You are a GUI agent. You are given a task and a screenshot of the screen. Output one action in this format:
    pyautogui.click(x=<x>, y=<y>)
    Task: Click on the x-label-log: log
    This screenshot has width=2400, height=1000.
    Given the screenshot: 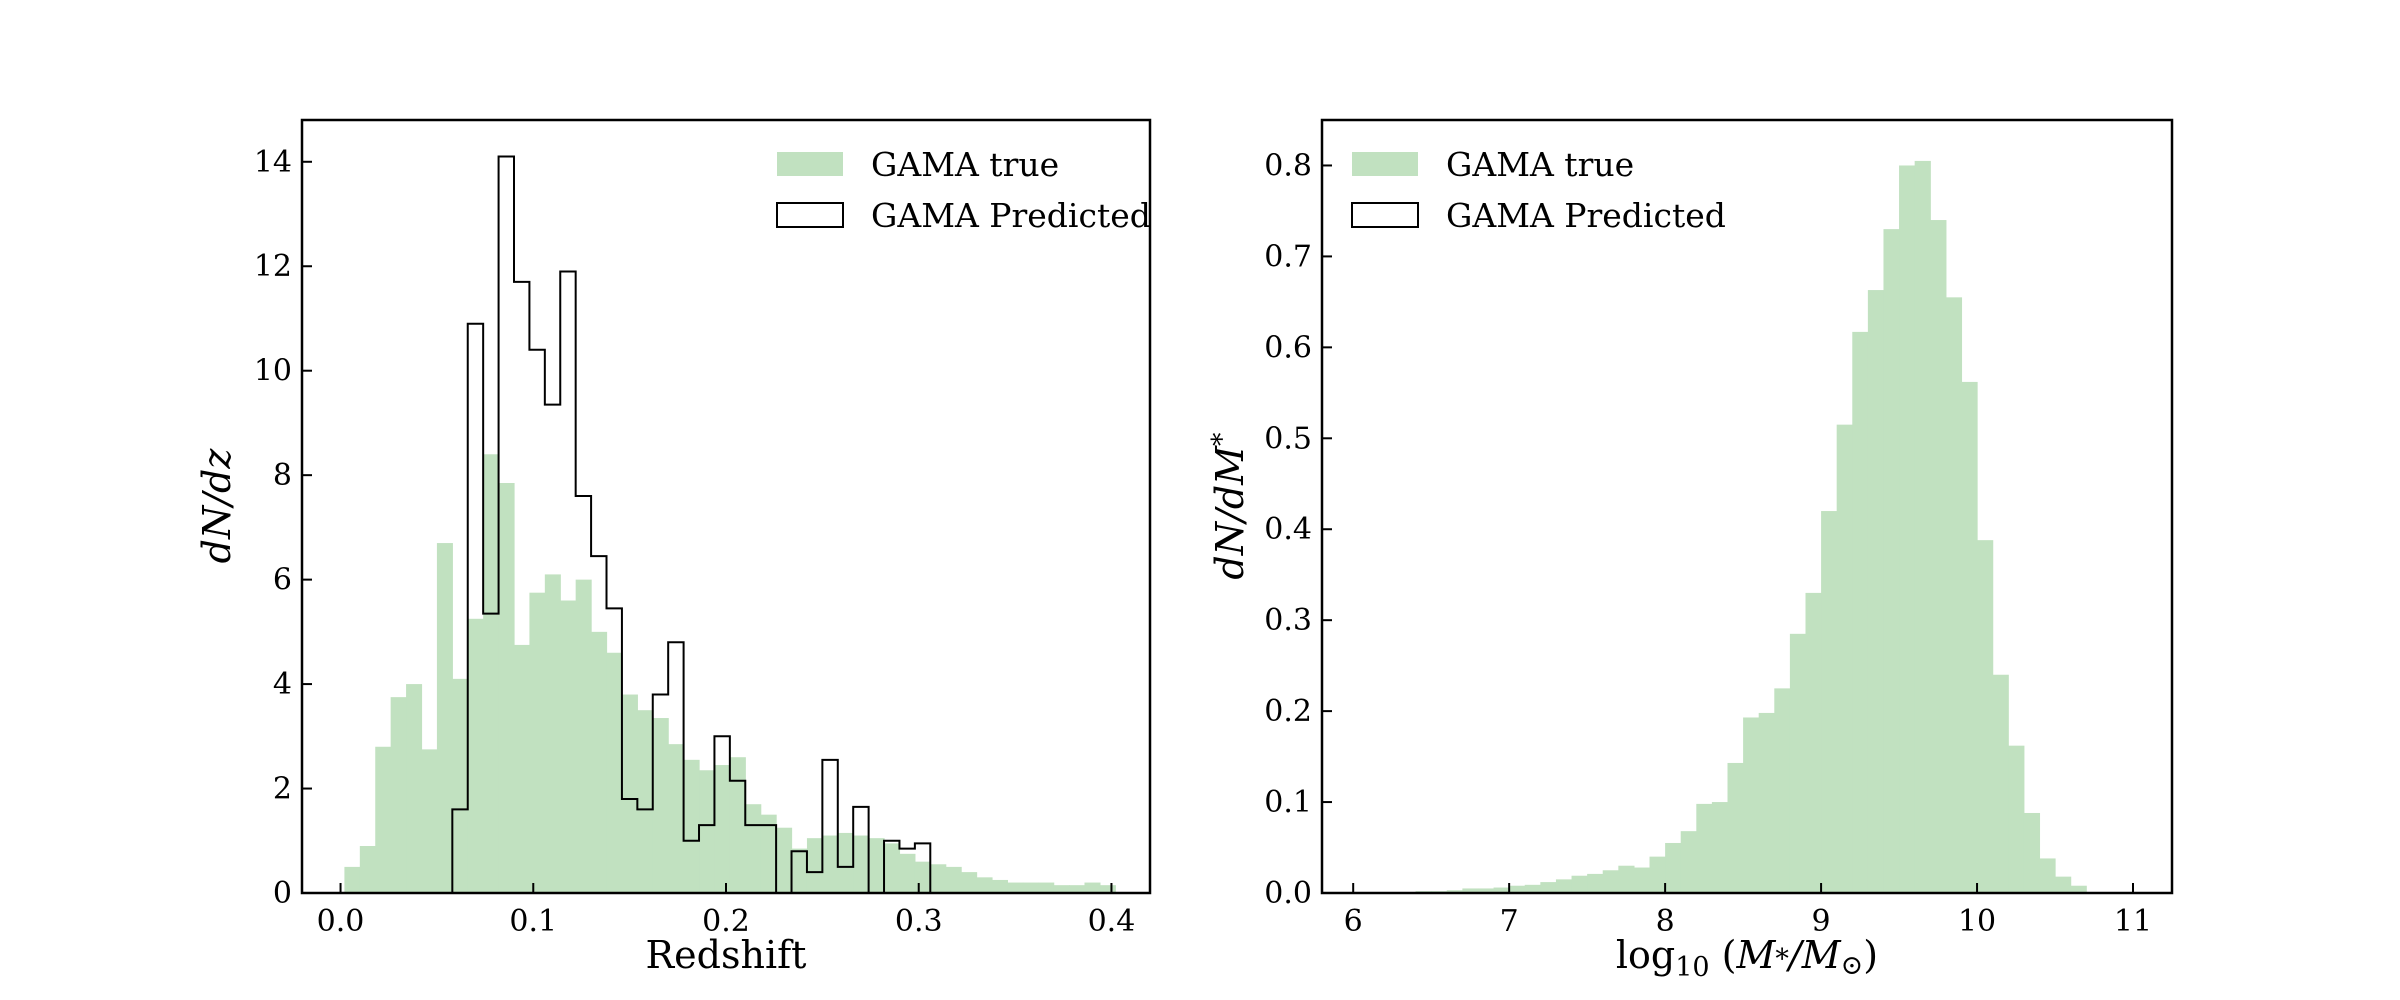 What is the action you would take?
    pyautogui.click(x=1645, y=955)
    